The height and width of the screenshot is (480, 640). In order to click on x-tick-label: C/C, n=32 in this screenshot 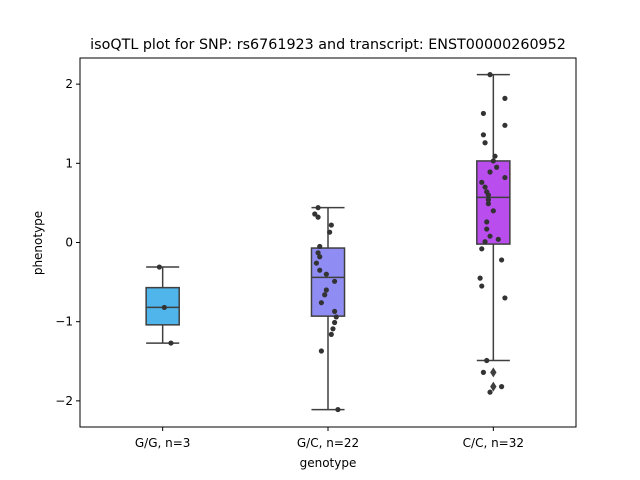, I will do `click(493, 443)`.